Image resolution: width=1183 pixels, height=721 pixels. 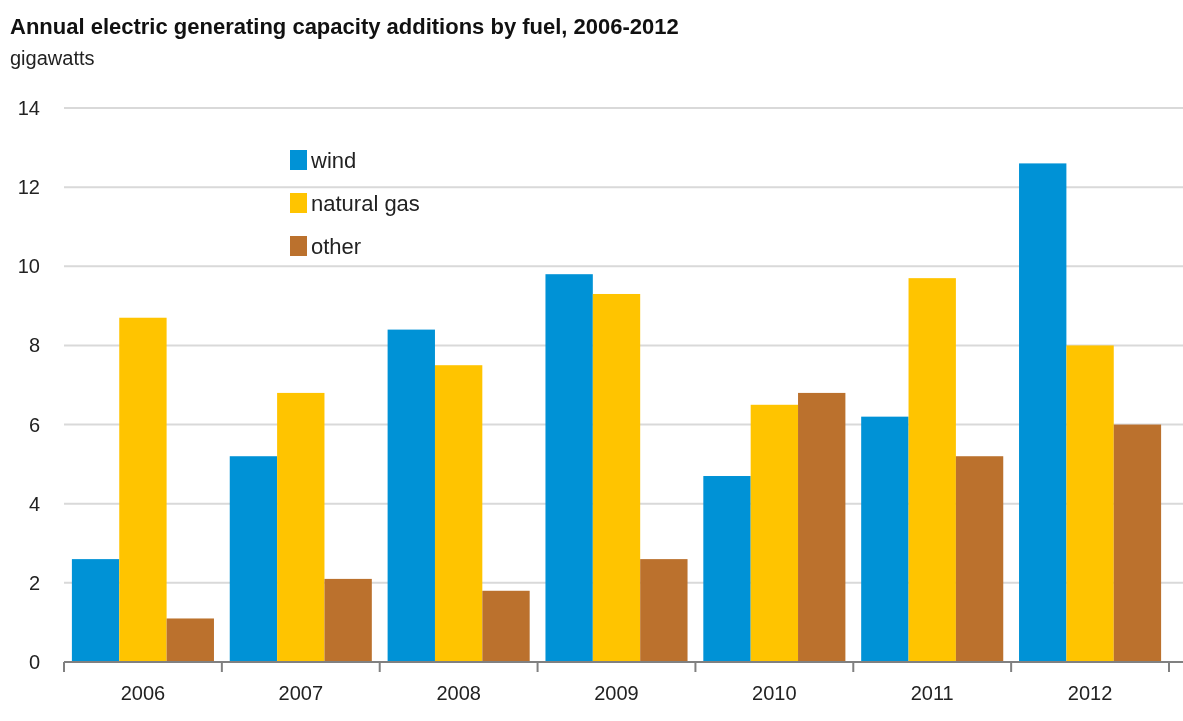 What do you see at coordinates (28, 266) in the screenshot?
I see `y-tick-label: 10` at bounding box center [28, 266].